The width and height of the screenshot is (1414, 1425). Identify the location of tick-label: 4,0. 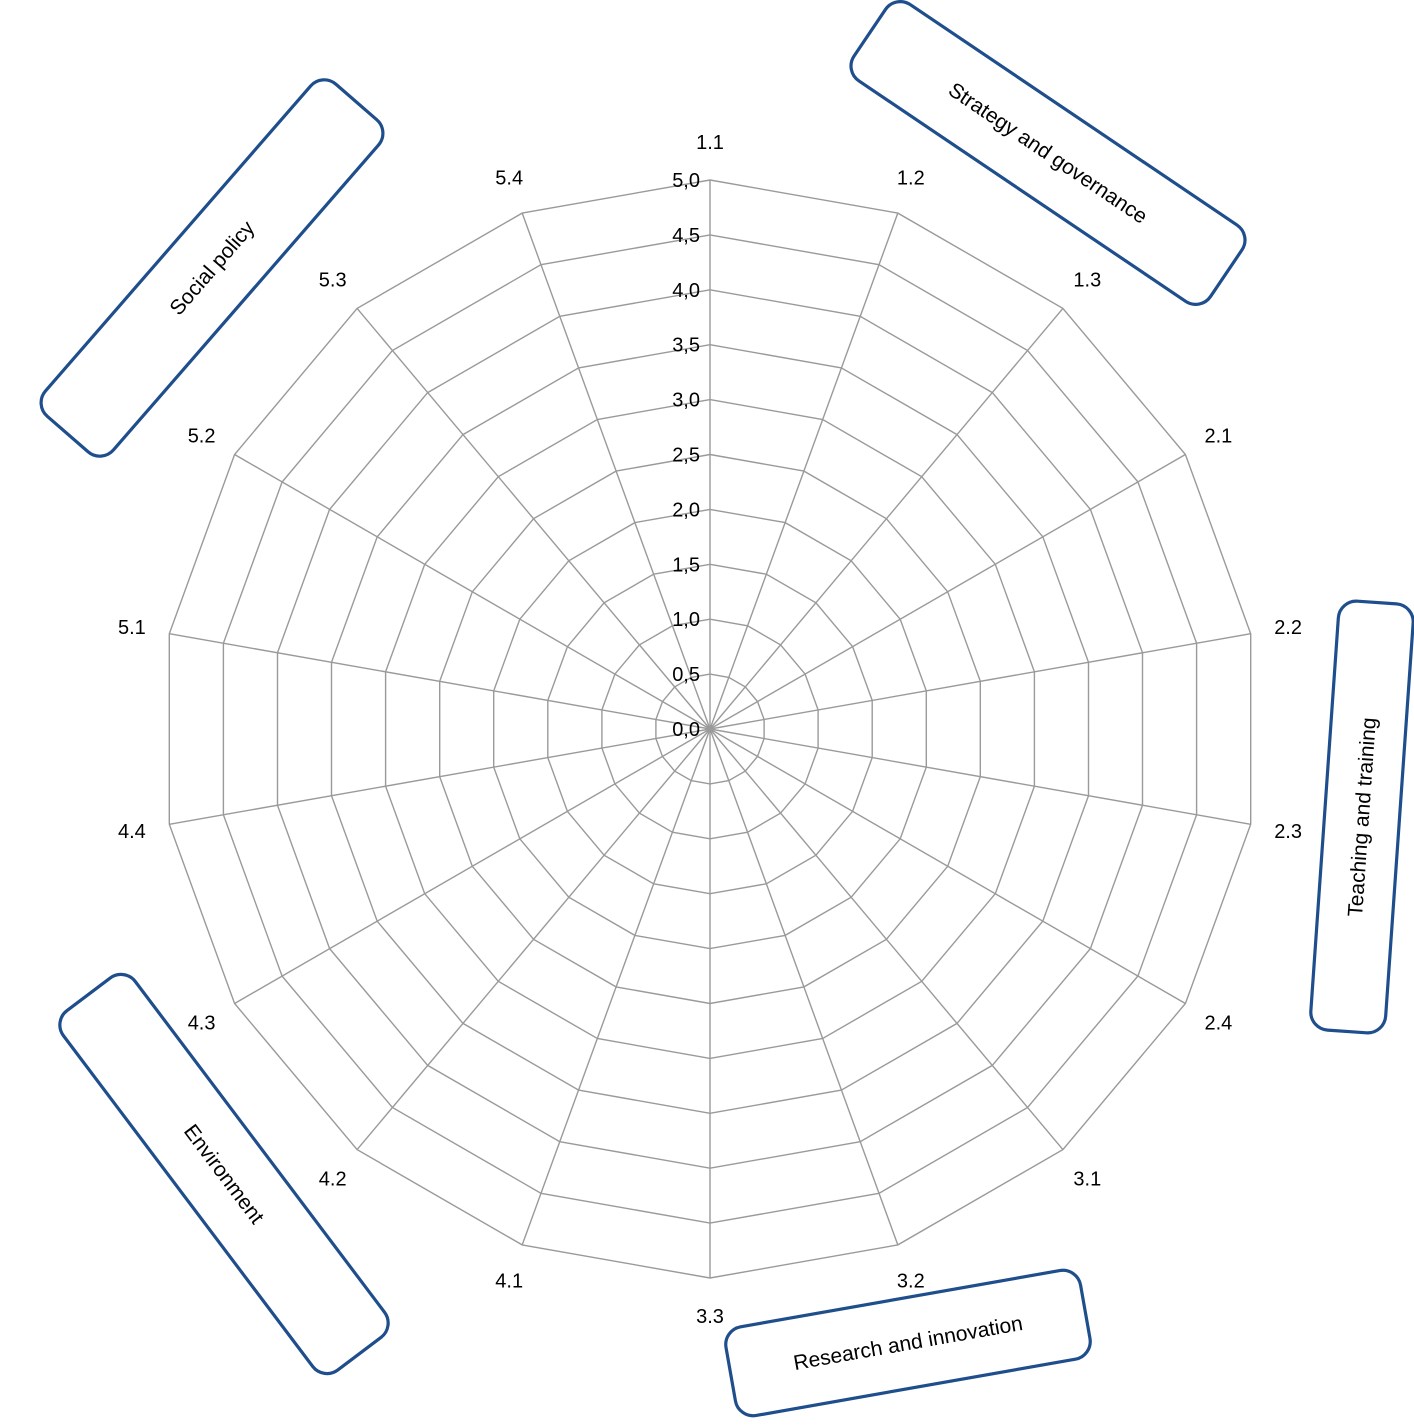
(686, 291).